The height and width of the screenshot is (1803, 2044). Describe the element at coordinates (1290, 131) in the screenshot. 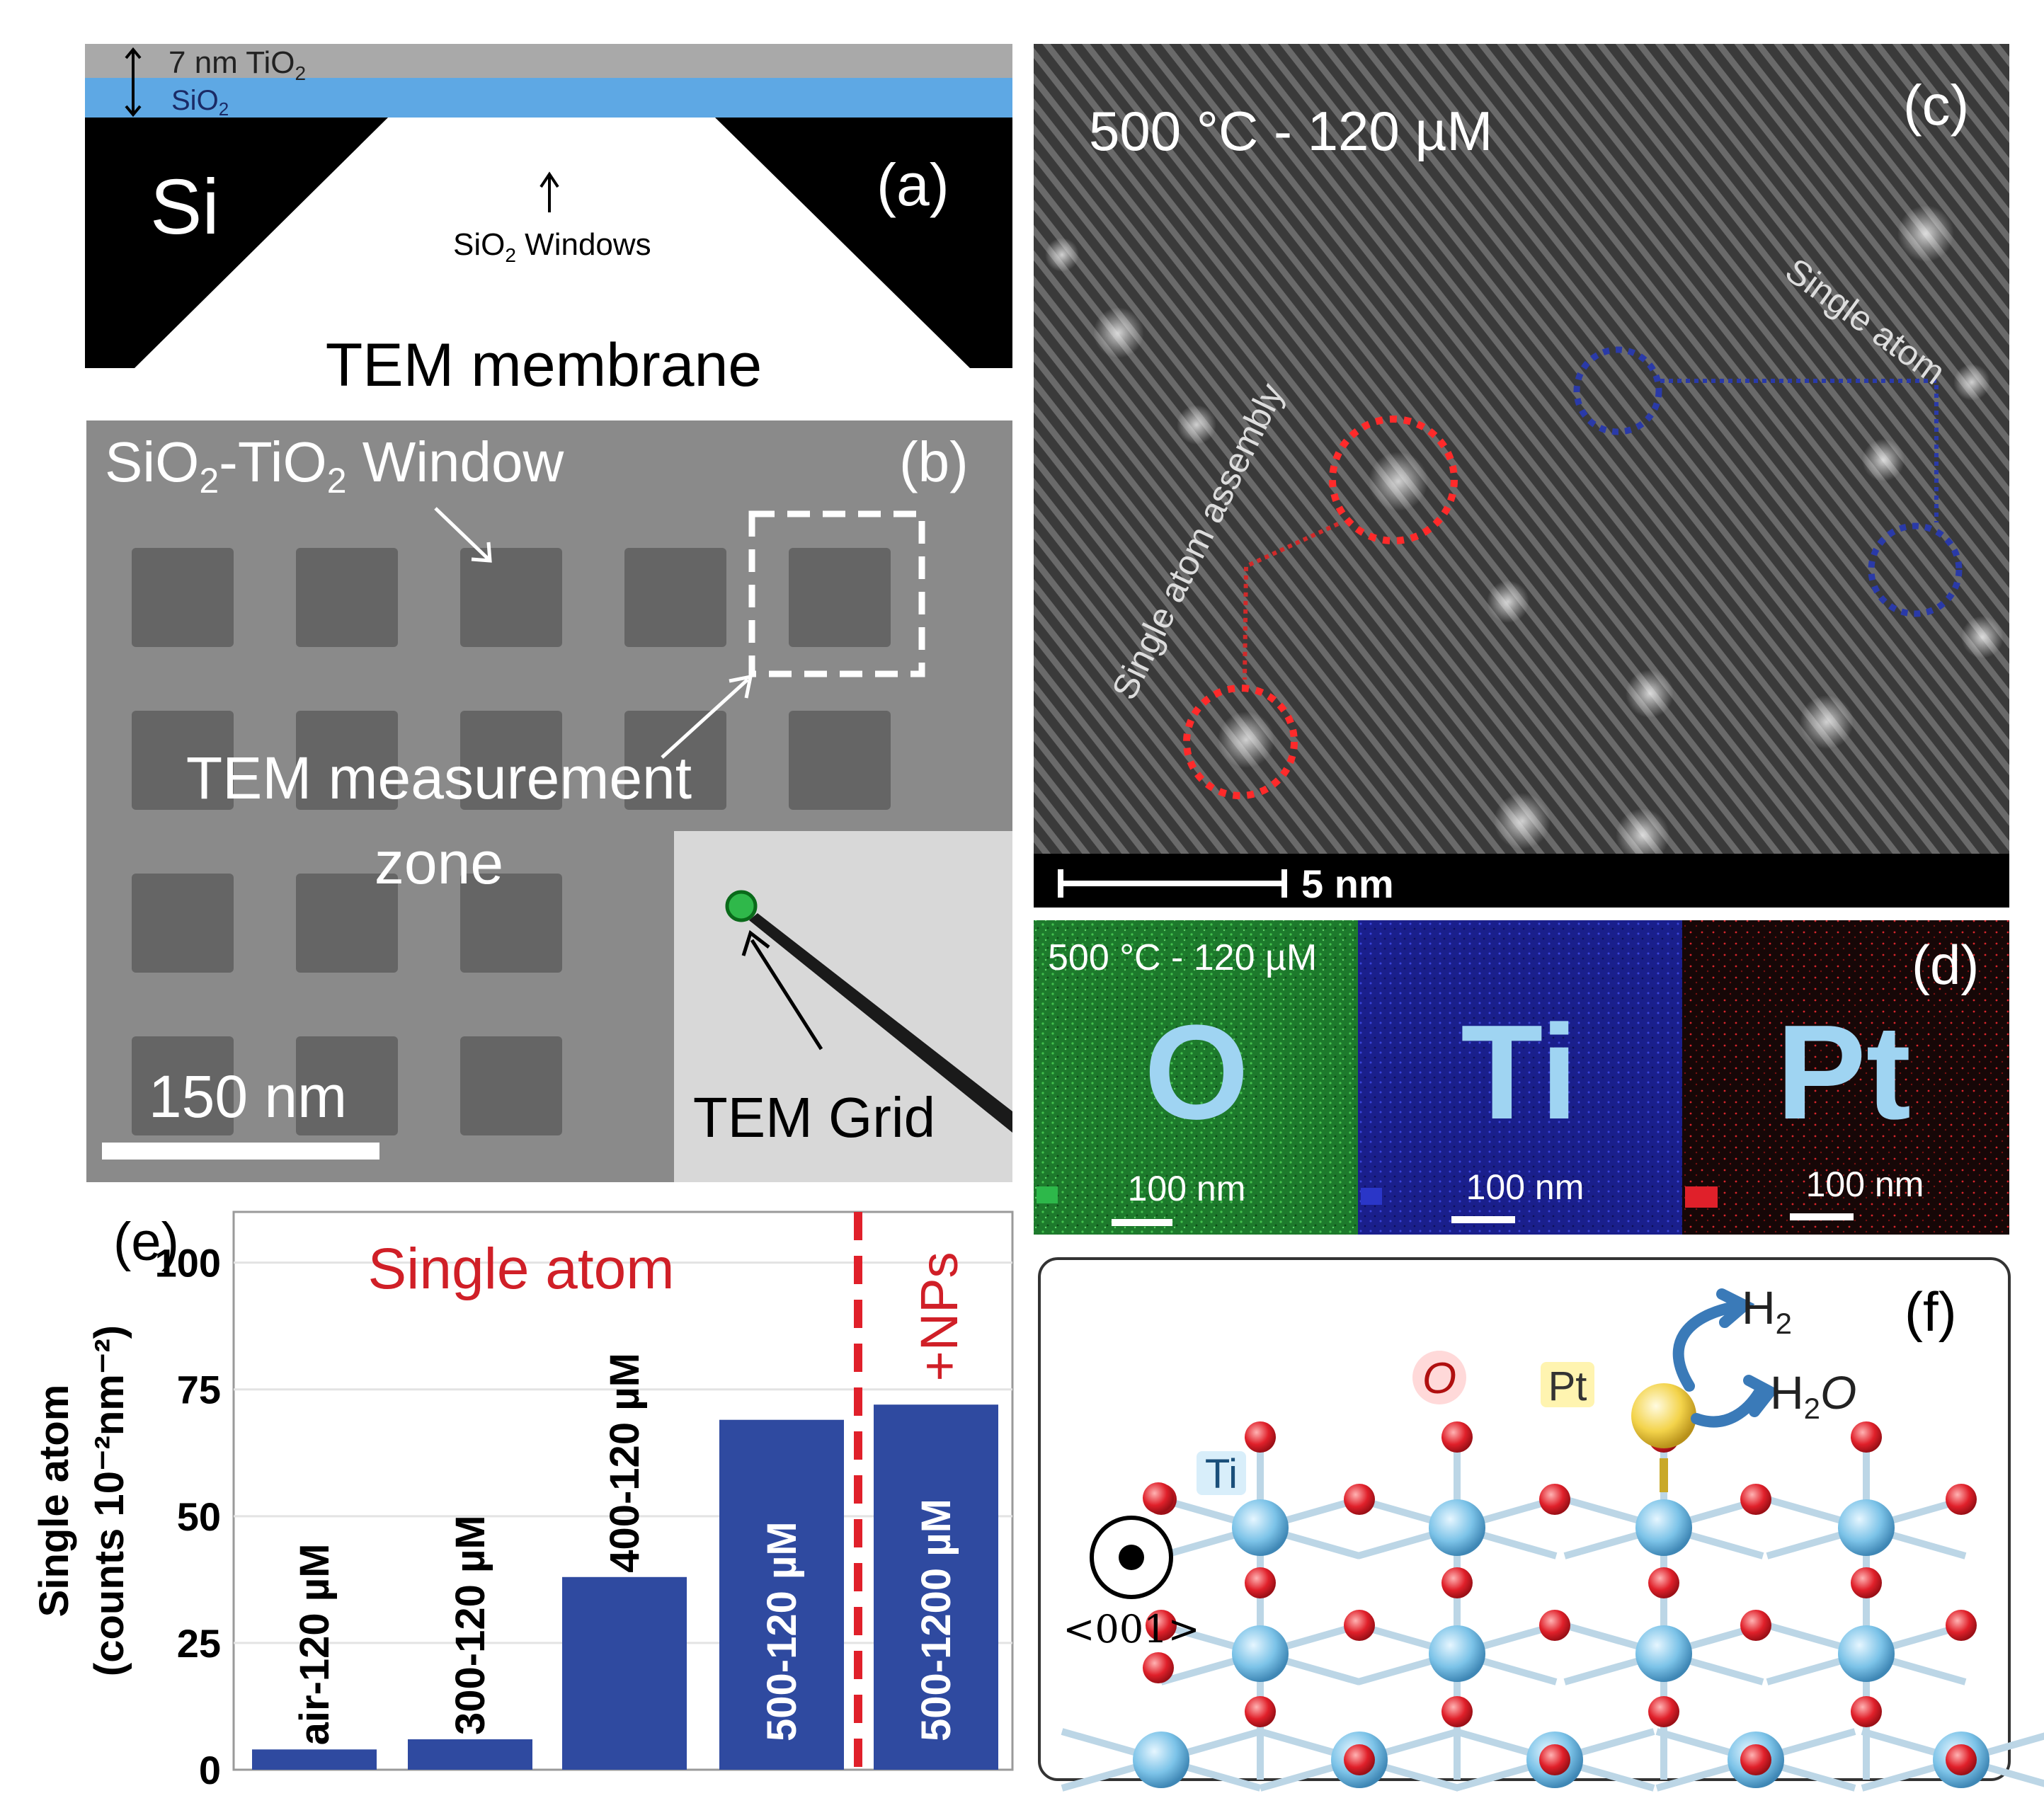

I see `hrtem-condition: 500 °C - 120 µM` at that location.